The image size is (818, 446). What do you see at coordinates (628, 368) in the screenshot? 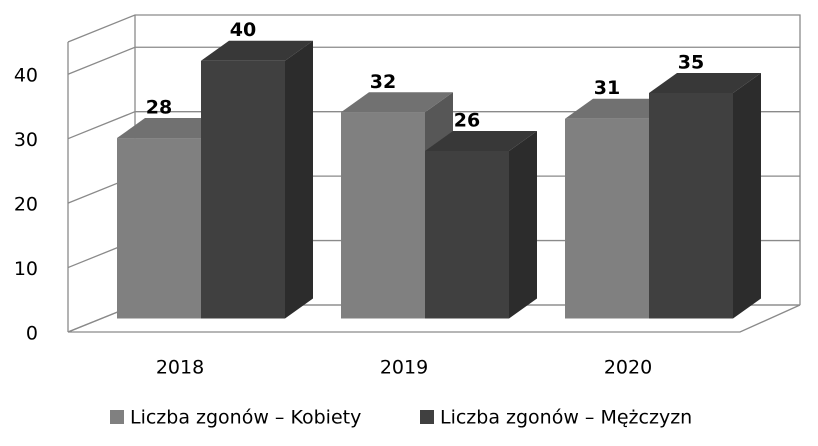
I see `x-tick-label: 2020` at bounding box center [628, 368].